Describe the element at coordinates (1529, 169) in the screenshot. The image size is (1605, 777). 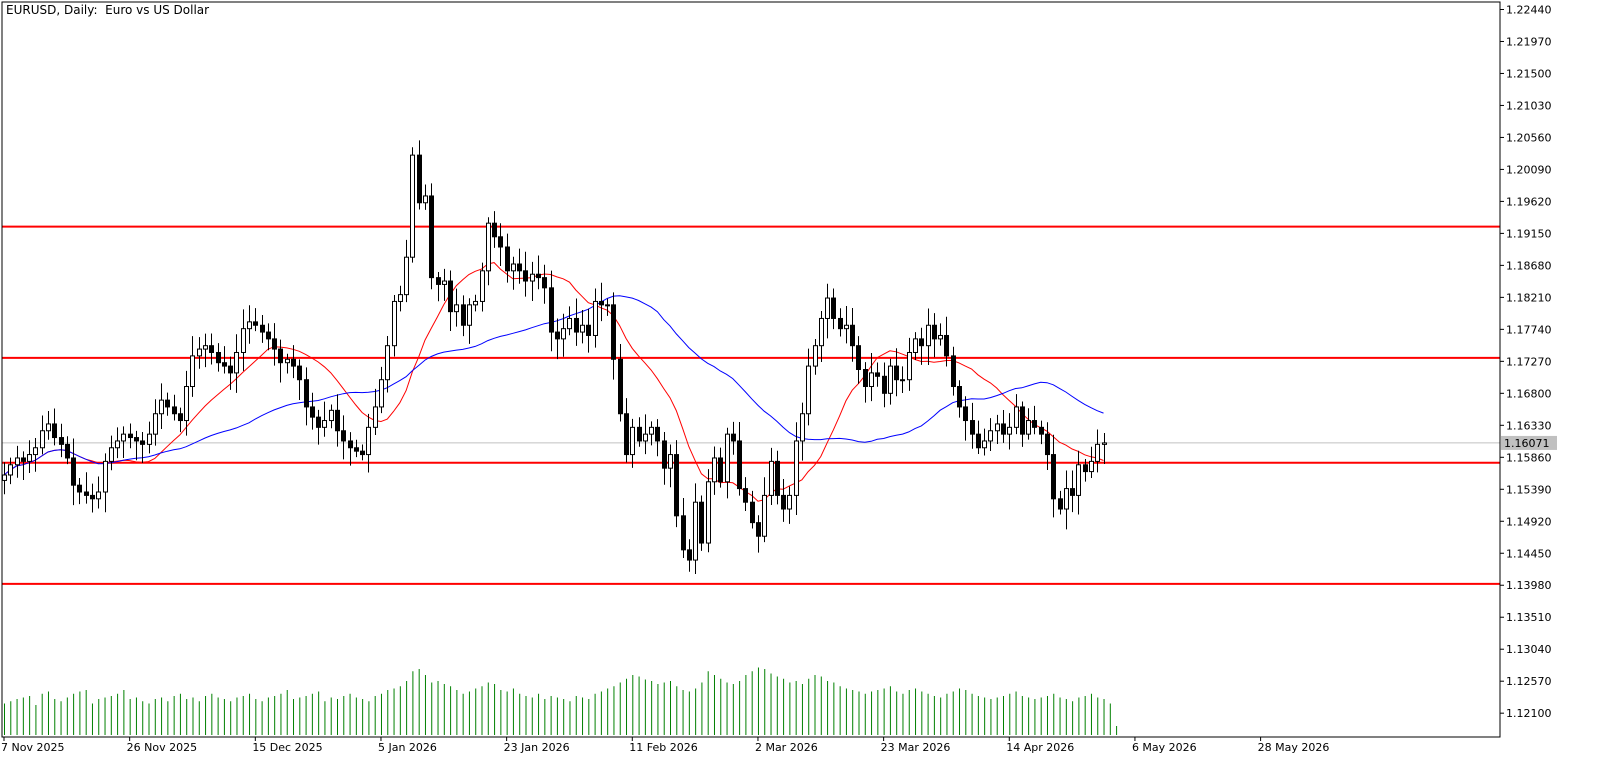
I see `y-tick-label: 1.20090` at that location.